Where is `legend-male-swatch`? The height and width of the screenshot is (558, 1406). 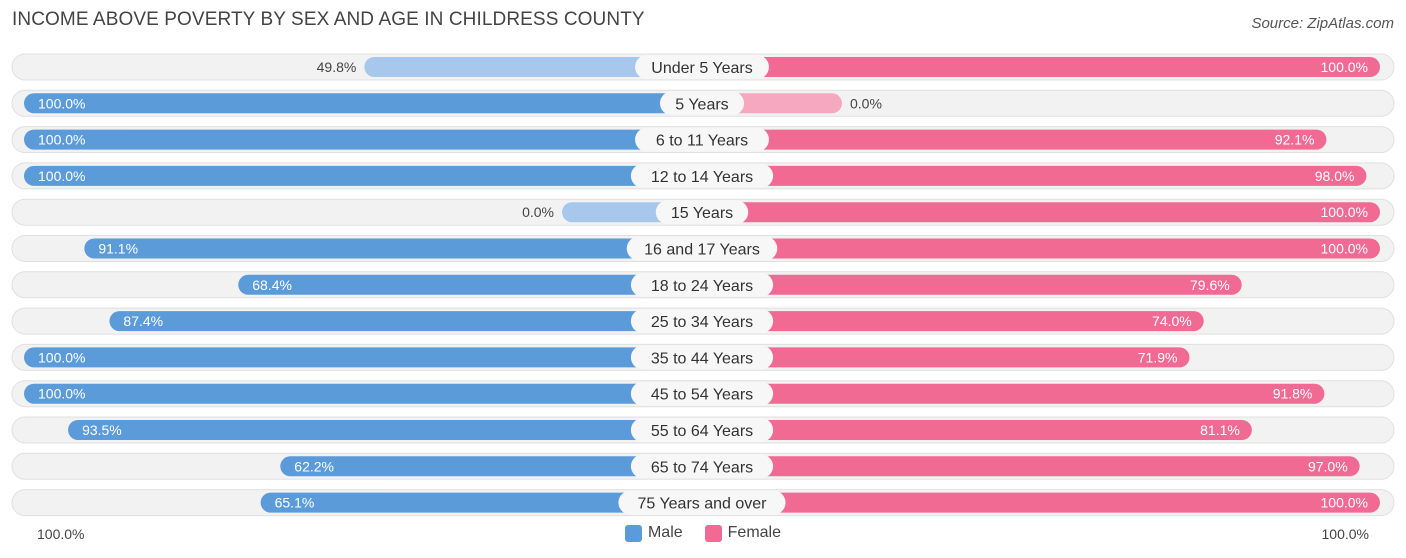
legend-male-swatch is located at coordinates (633, 533).